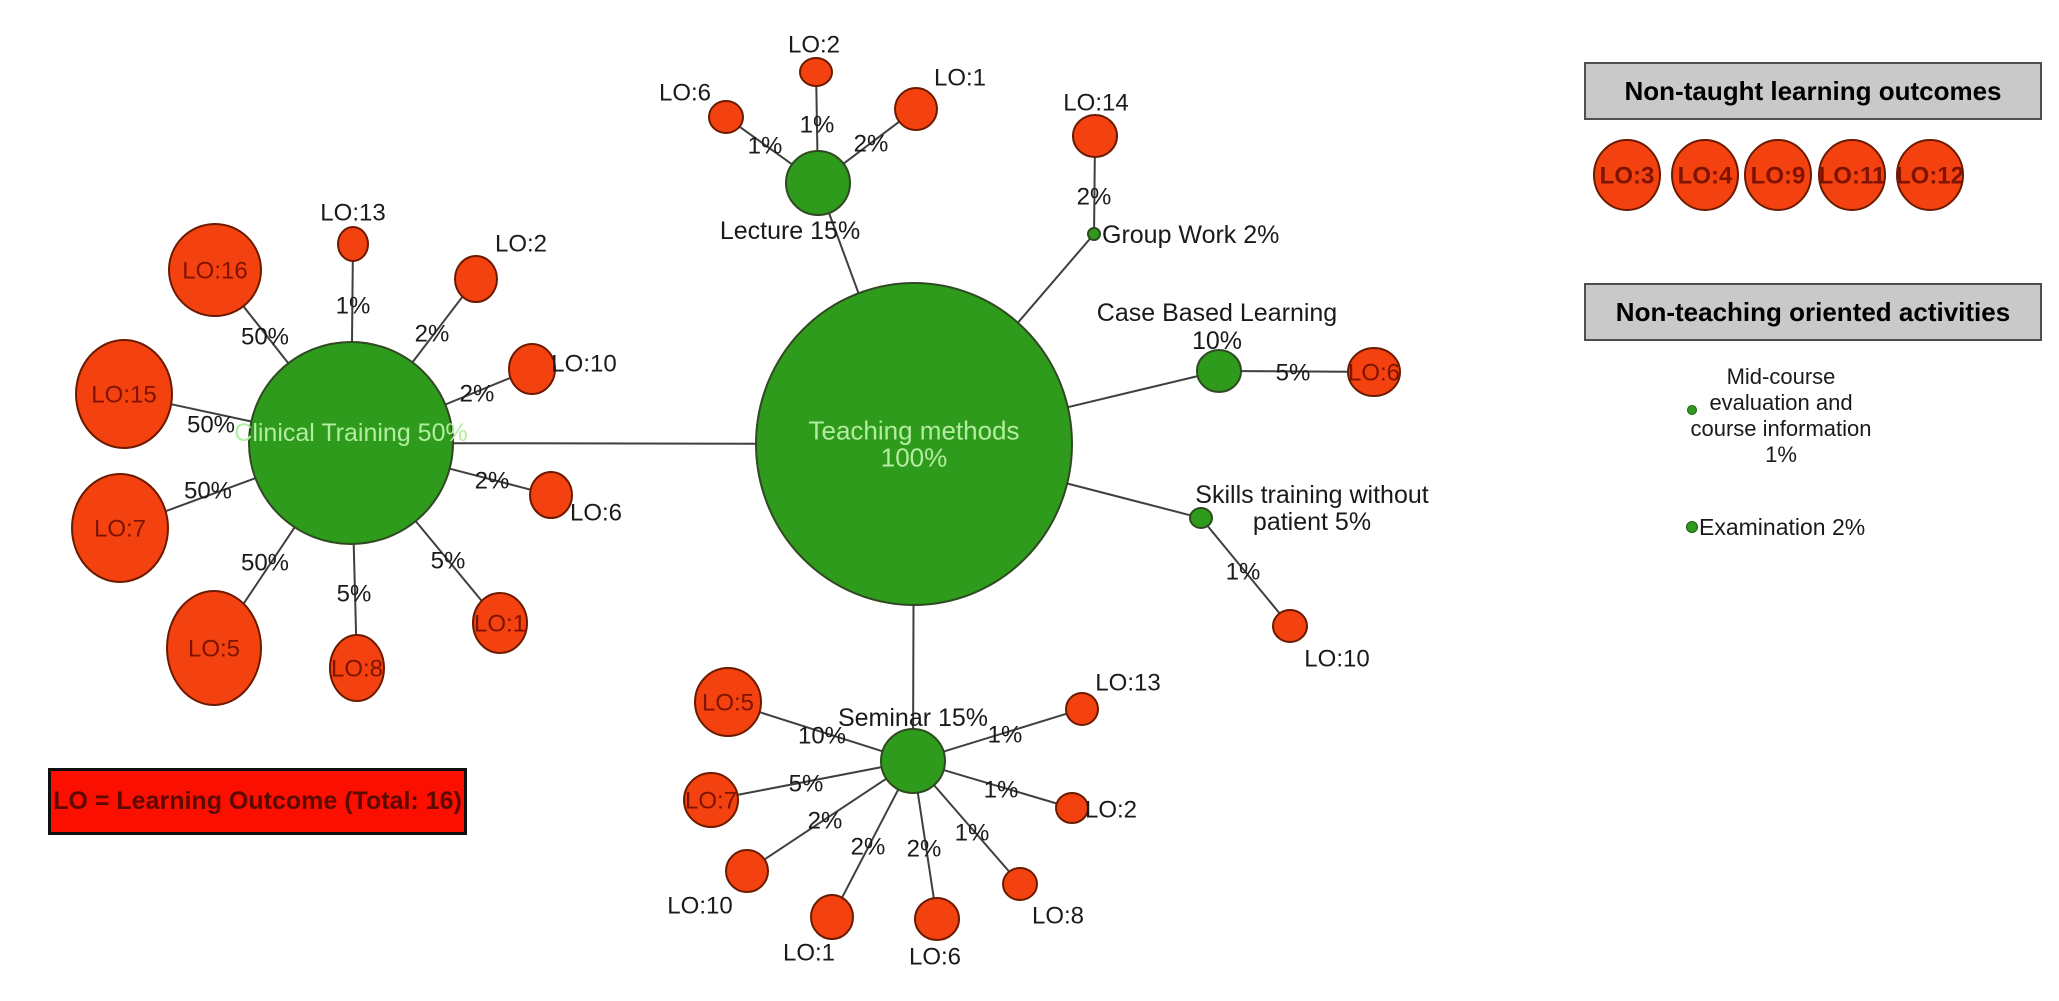 The height and width of the screenshot is (1001, 2059). What do you see at coordinates (357, 668) in the screenshot?
I see `lo8-clinical-node: LO:8` at bounding box center [357, 668].